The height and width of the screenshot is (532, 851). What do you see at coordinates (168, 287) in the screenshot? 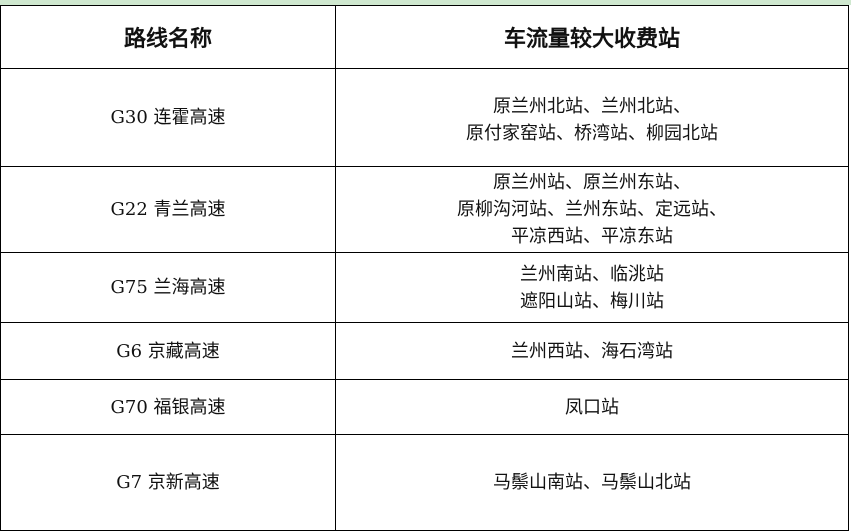
I see `route-name: G75 兰海高速` at bounding box center [168, 287].